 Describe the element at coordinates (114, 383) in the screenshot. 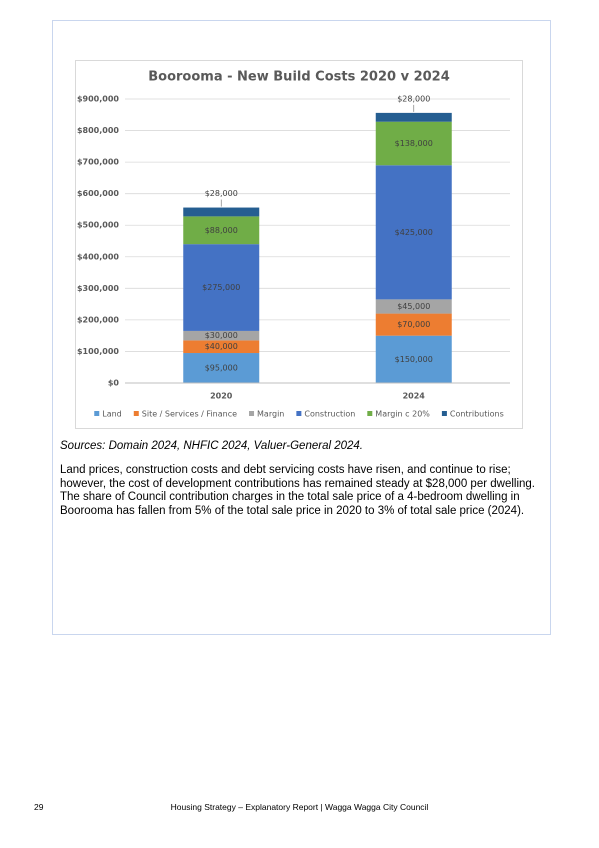

I see `y-tick-label: $0` at that location.